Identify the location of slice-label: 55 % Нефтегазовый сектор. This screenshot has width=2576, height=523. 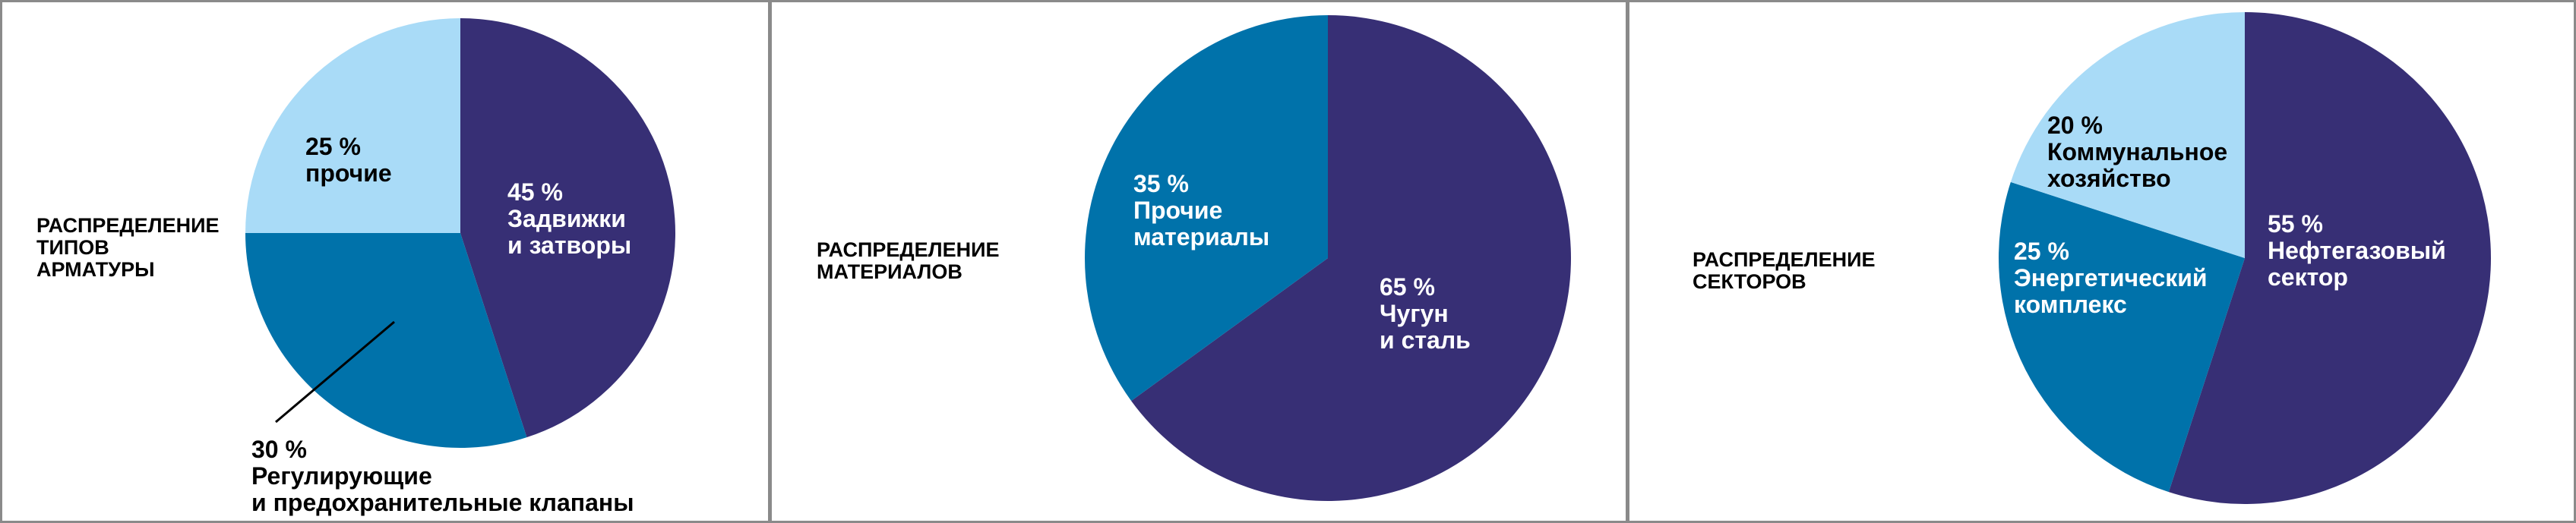
(2357, 251).